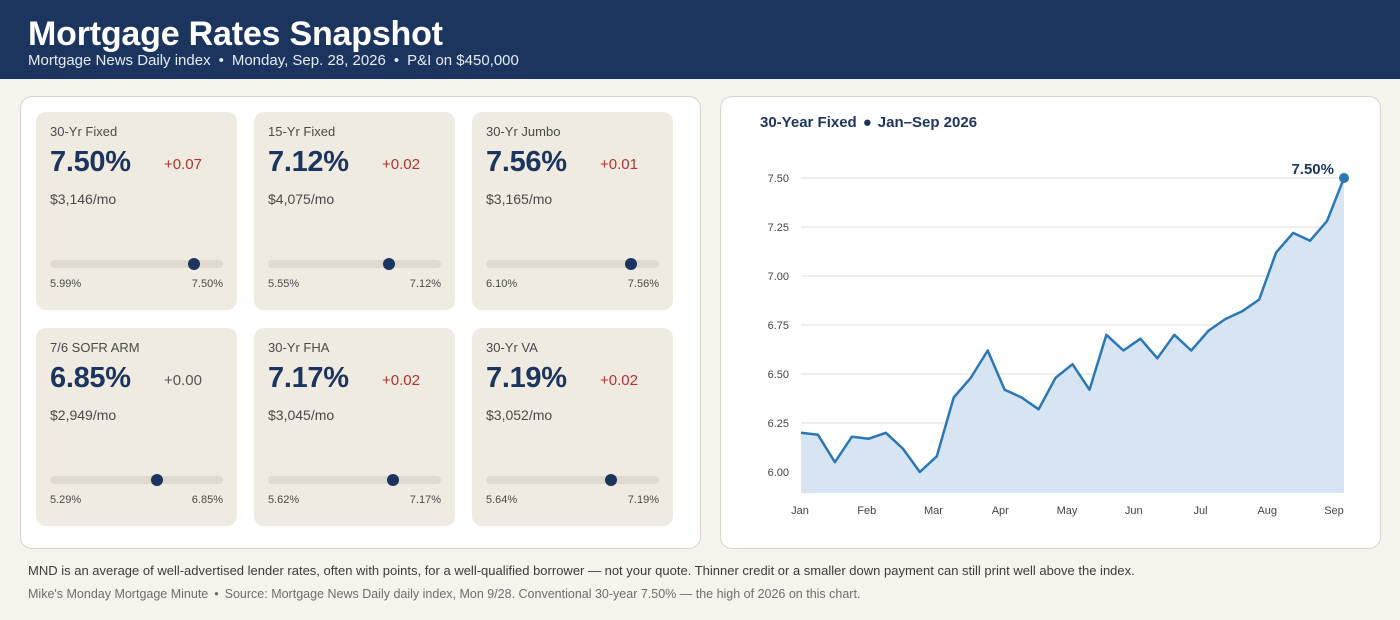 This screenshot has width=1400, height=620. What do you see at coordinates (301, 415) in the screenshot?
I see `card-payment: $3,045/mo` at bounding box center [301, 415].